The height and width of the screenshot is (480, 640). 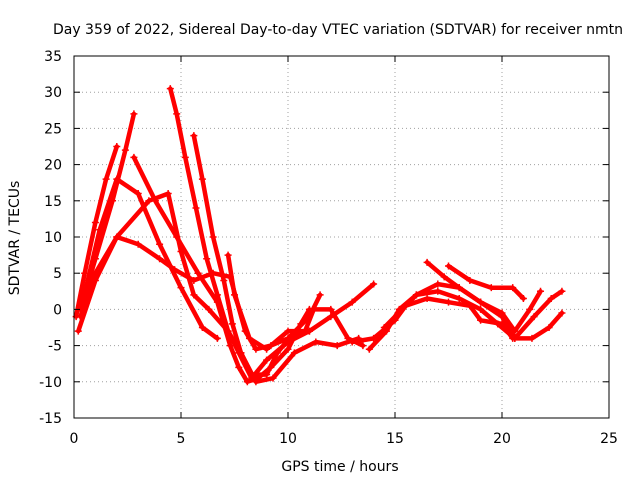 What do you see at coordinates (50, 383) in the screenshot?
I see `y-tick-label: -10` at bounding box center [50, 383].